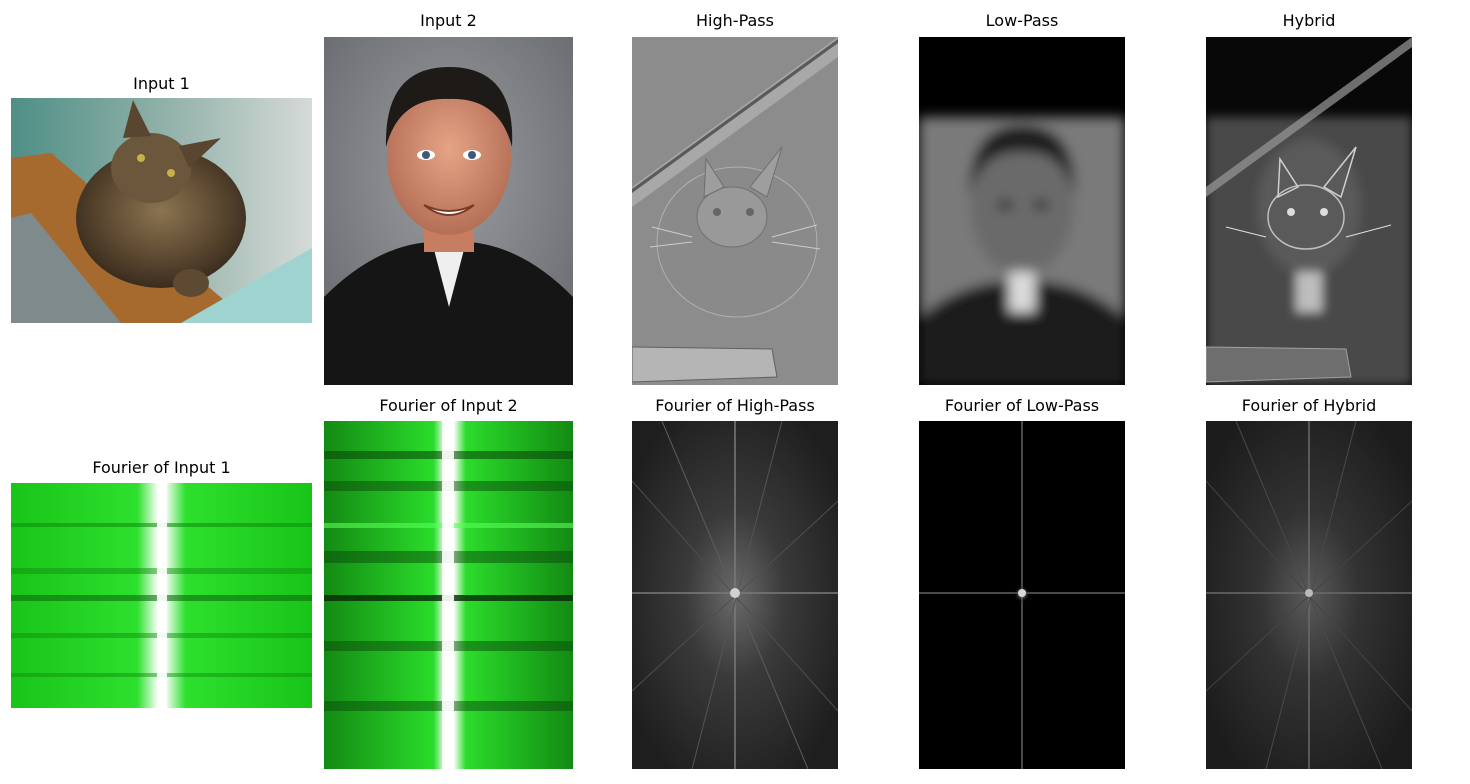 The image size is (1470, 784). Describe the element at coordinates (735, 20) in the screenshot. I see `panel-title: High-Pass` at that location.